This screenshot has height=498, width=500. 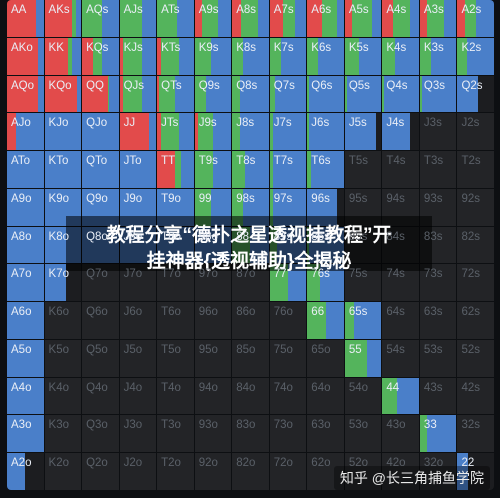 What do you see at coordinates (25, 245) in the screenshot?
I see `hand-cell-A8o: A8o` at bounding box center [25, 245].